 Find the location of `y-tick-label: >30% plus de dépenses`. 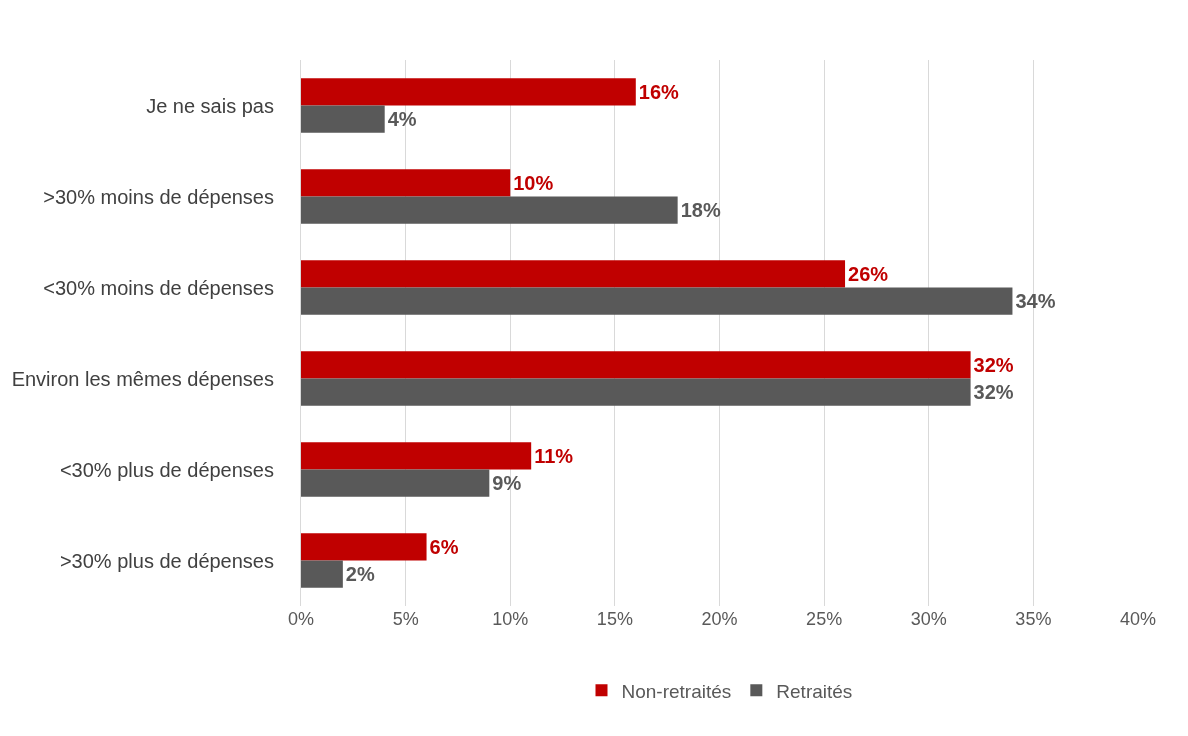

y-tick-label: >30% plus de dépenses is located at coordinates (166, 560).